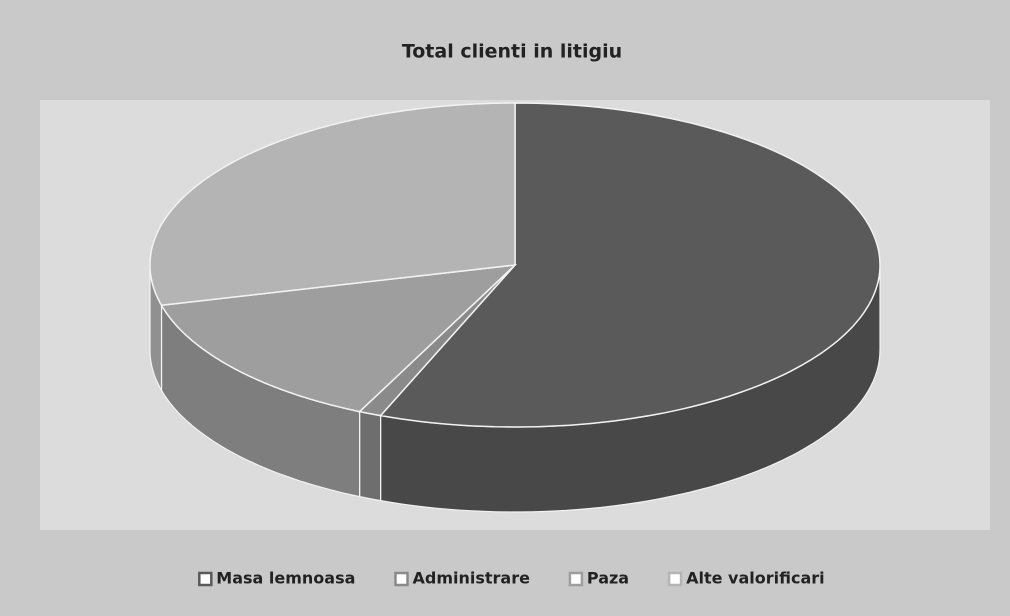  Describe the element at coordinates (608, 578) in the screenshot. I see `legend-label: Paza` at that location.